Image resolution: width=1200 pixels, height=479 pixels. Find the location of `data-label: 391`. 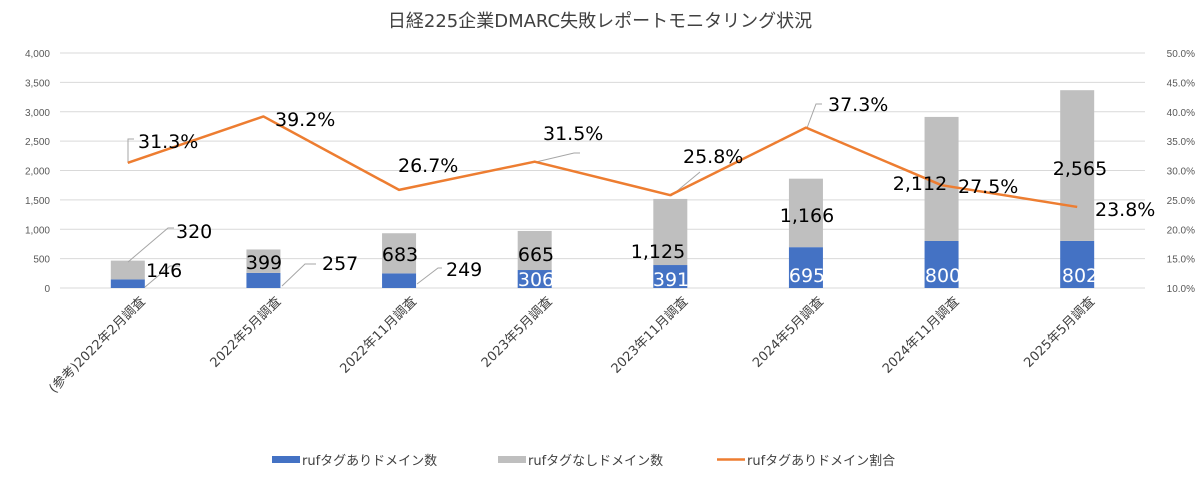

data-label: 391 is located at coordinates (671, 280).